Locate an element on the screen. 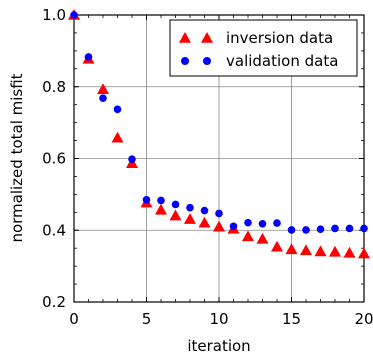 Image resolution: width=373 pixels, height=358 pixels. y-tick-label: 0.8 is located at coordinates (54, 87).